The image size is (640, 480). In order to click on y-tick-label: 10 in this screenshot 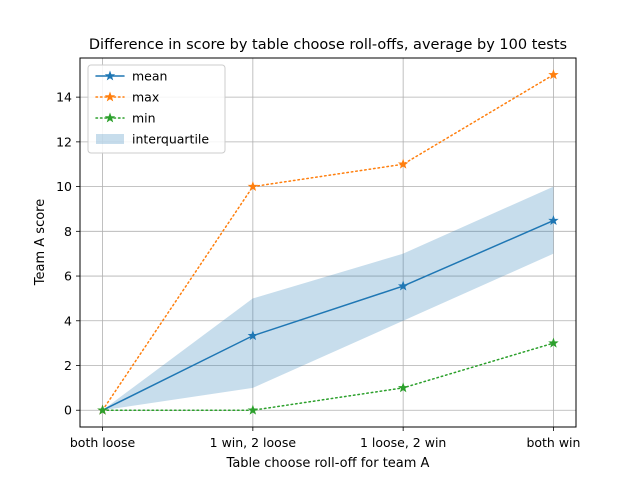, I will do `click(64, 186)`.